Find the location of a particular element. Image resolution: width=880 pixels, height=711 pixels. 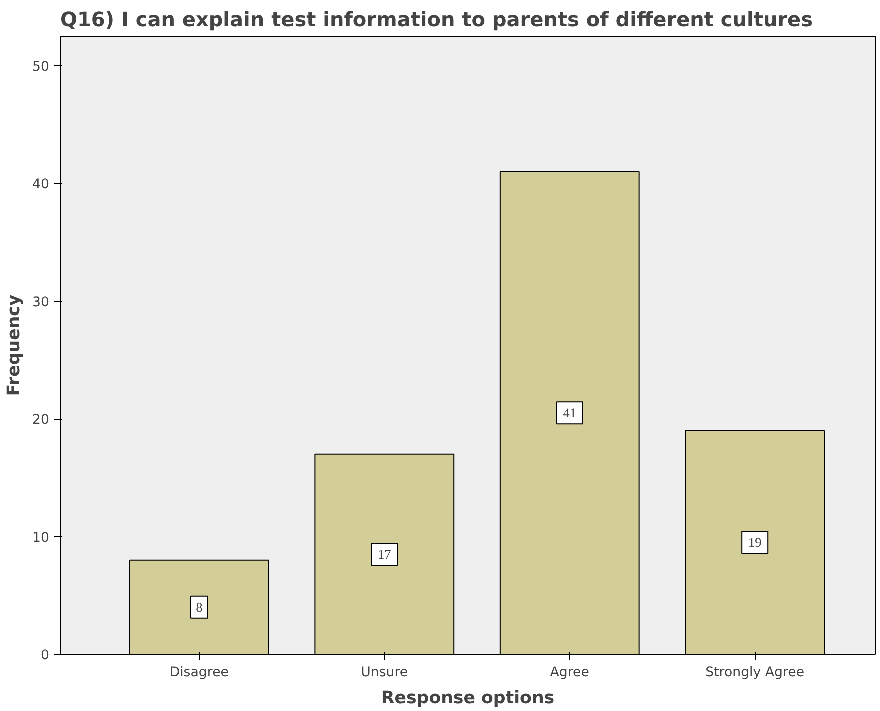

chart-title: Q16) I can explain test information to parents of different cultures is located at coordinates (437, 20).